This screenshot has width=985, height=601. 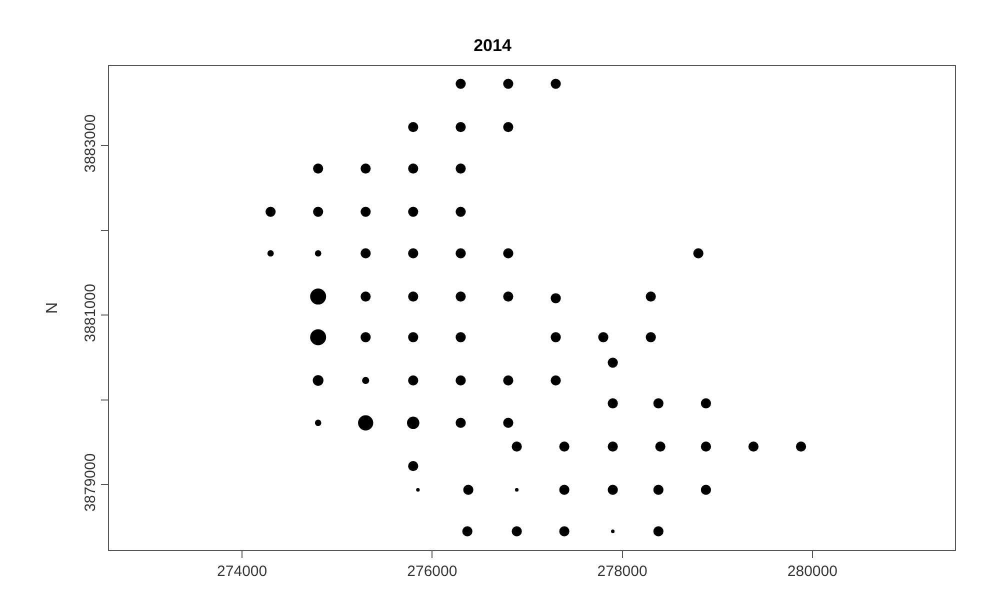 What do you see at coordinates (622, 571) in the screenshot?
I see `x-tick-label: 278000` at bounding box center [622, 571].